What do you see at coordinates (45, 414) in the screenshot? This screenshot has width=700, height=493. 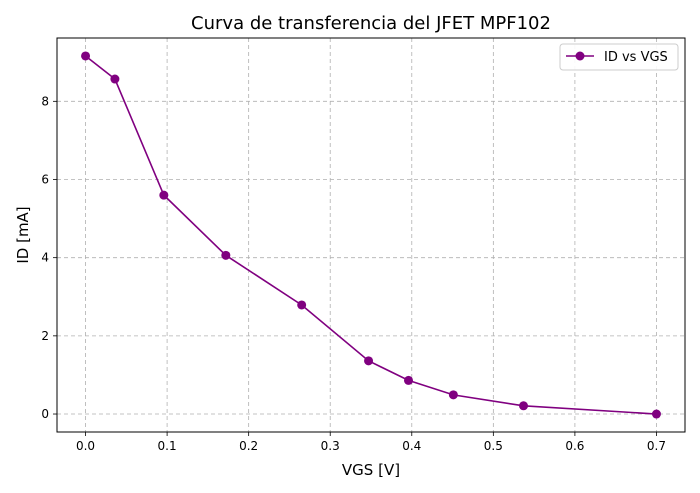 I see `y-tick-label: 0` at bounding box center [45, 414].